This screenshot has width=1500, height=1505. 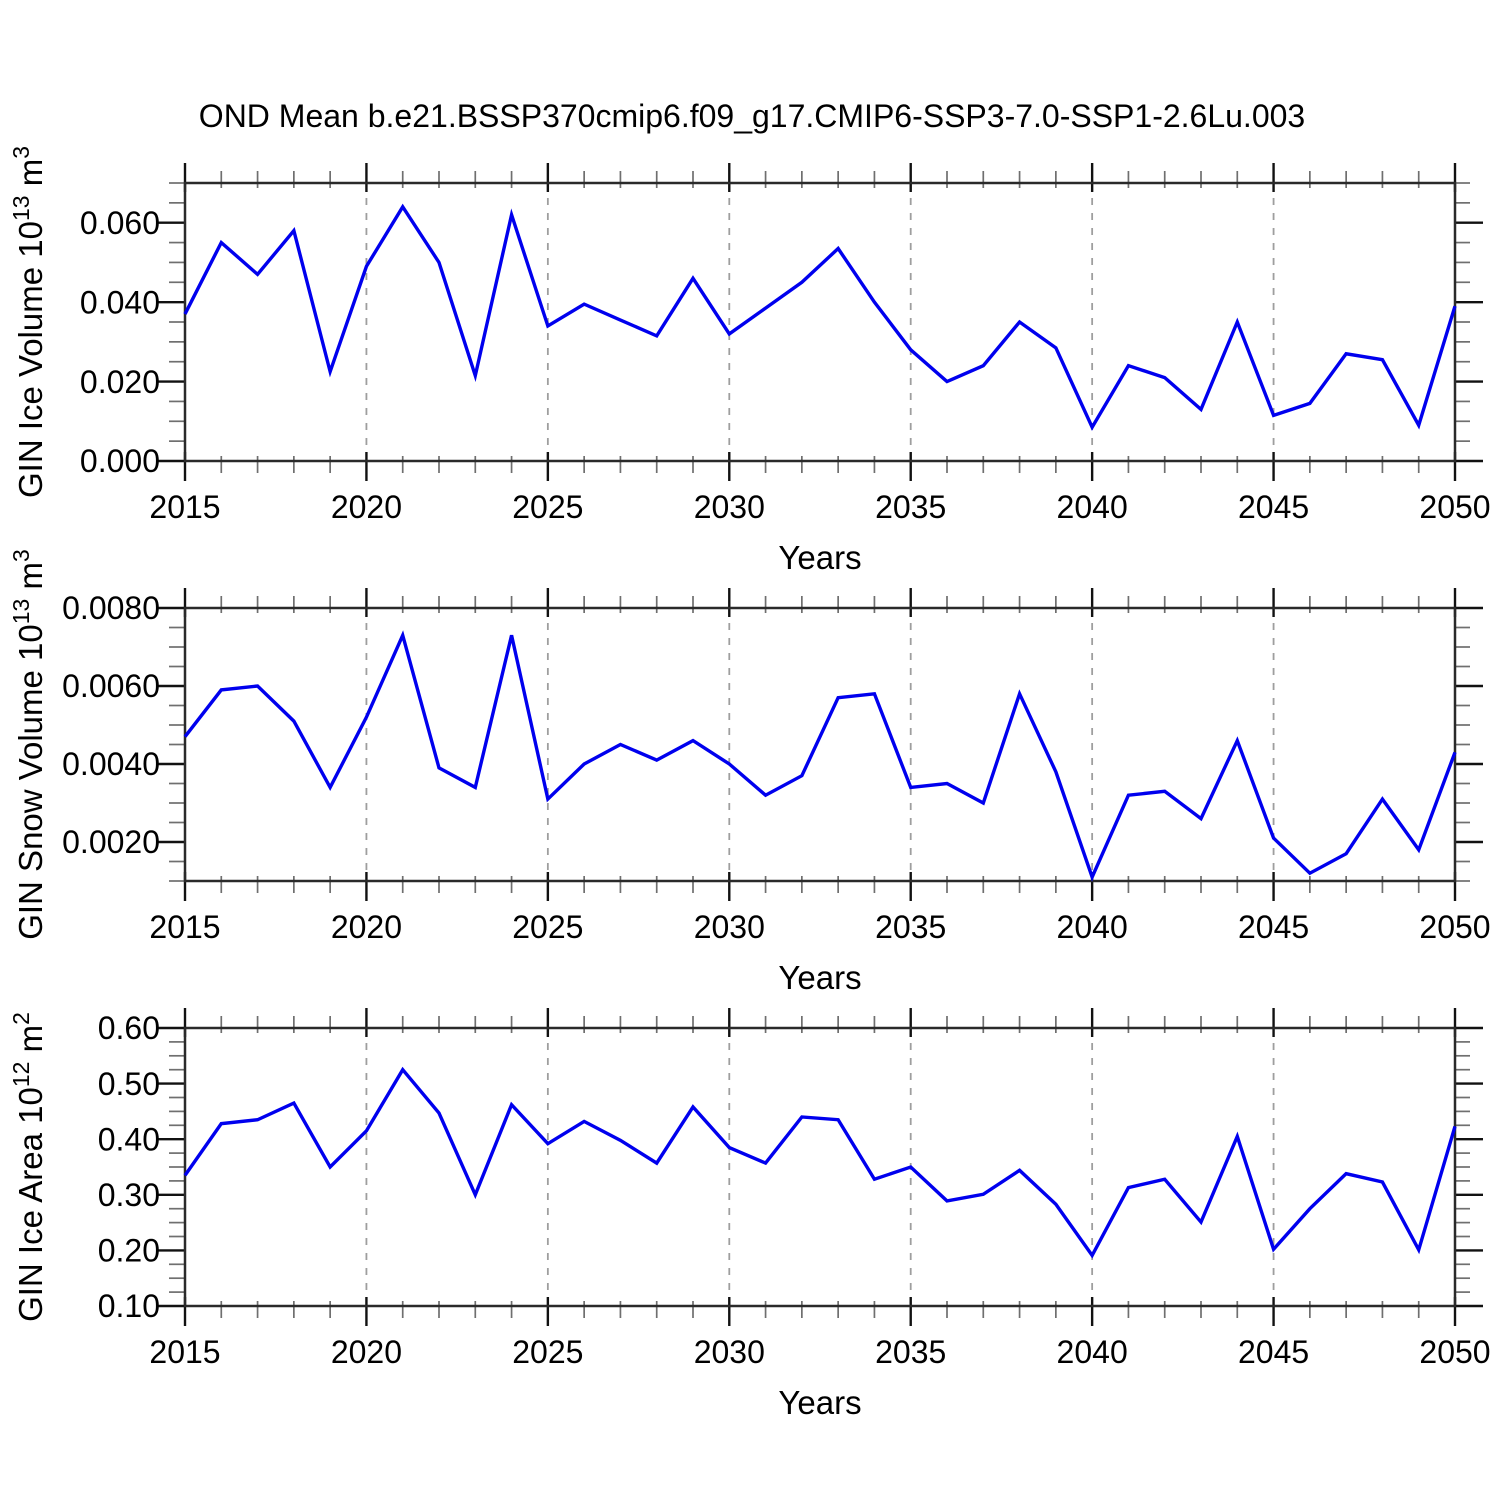 What do you see at coordinates (30, 1204) in the screenshot?
I see `y-axis-title-text: GIN Ice Area 10` at bounding box center [30, 1204].